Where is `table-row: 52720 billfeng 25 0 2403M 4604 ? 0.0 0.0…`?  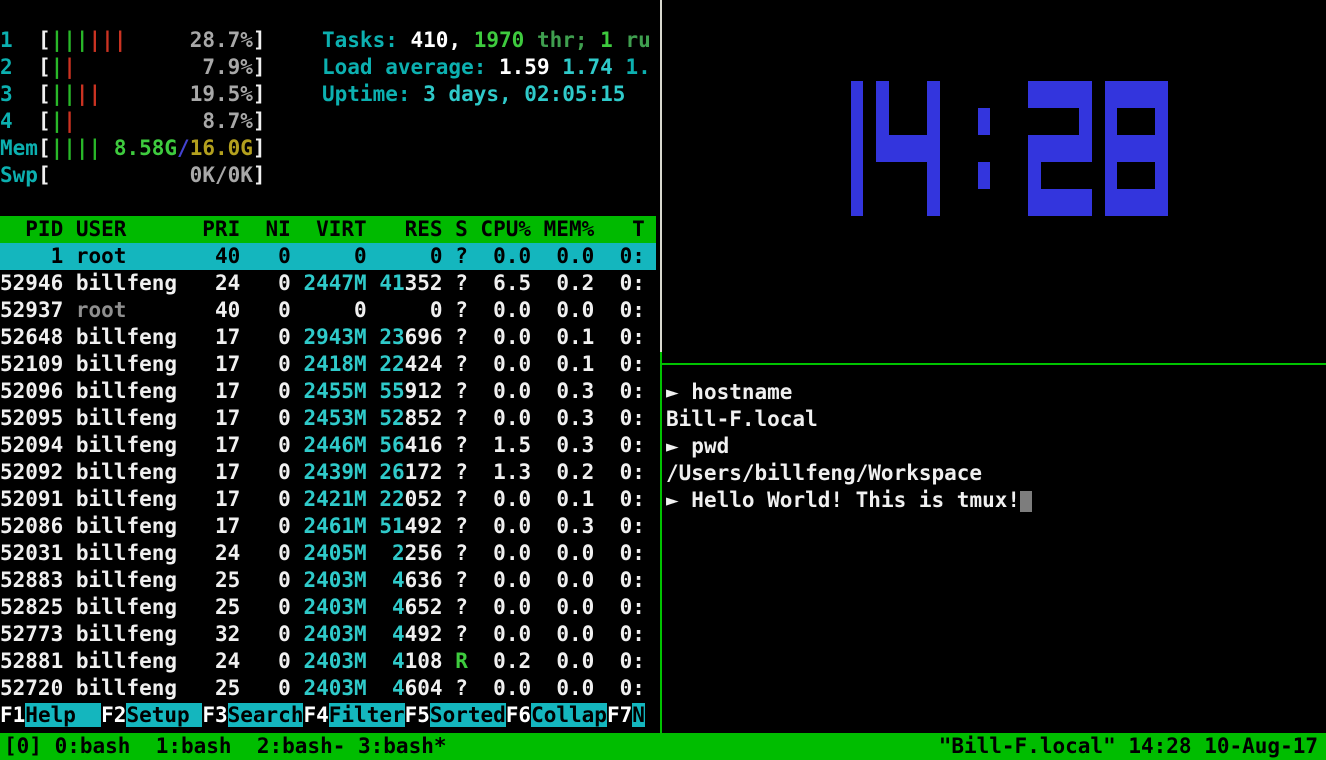
table-row: 52720 billfeng 25 0 2403M 4604 ? 0.0 0.0… is located at coordinates (322, 688).